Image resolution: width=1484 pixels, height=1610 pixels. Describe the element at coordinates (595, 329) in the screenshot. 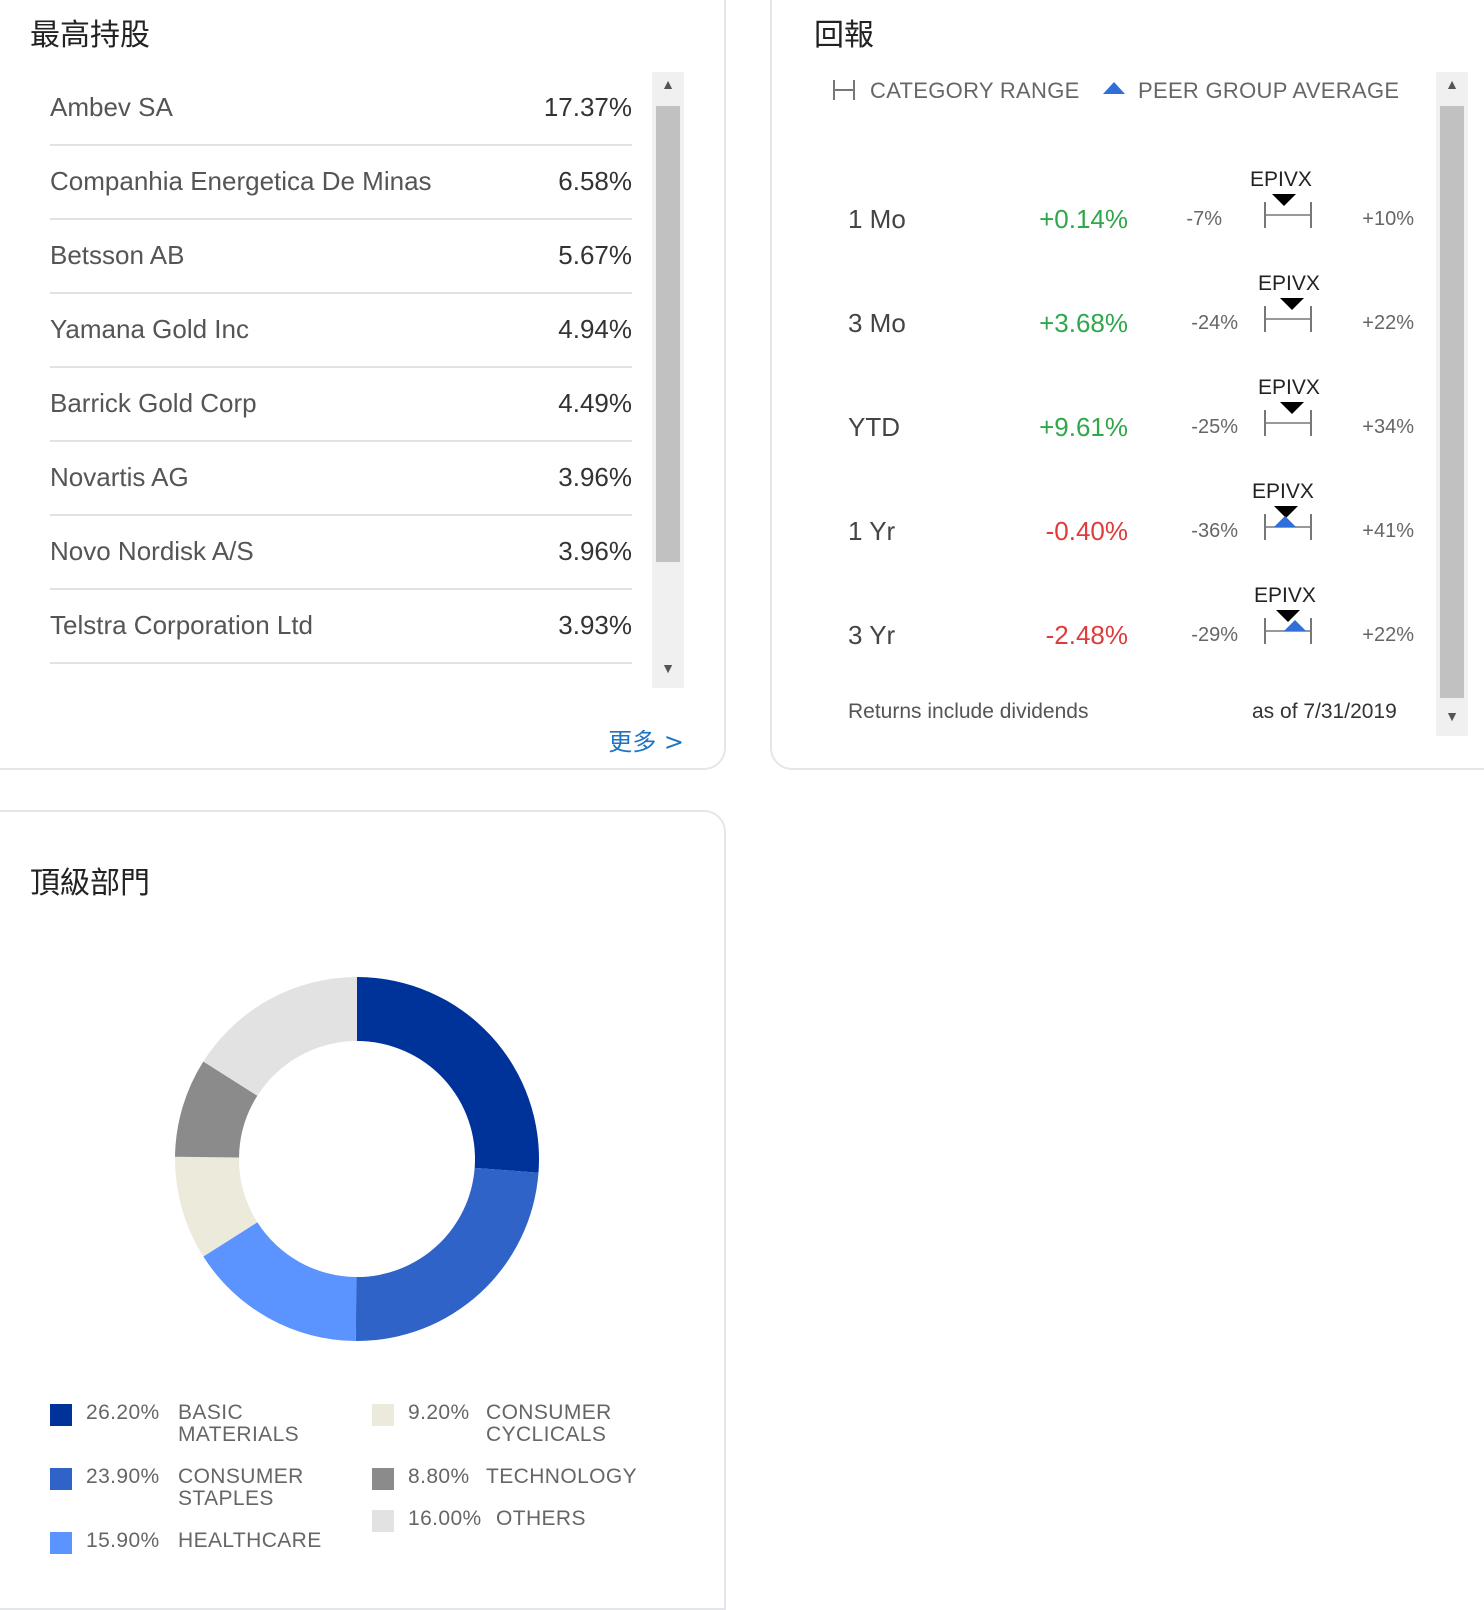

I see `holding-pct: 4.94%` at that location.